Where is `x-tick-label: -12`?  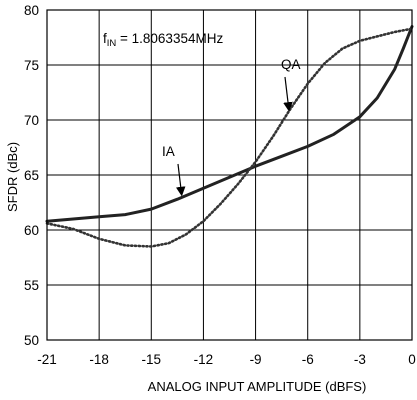
x-tick-label: -12 is located at coordinates (204, 359).